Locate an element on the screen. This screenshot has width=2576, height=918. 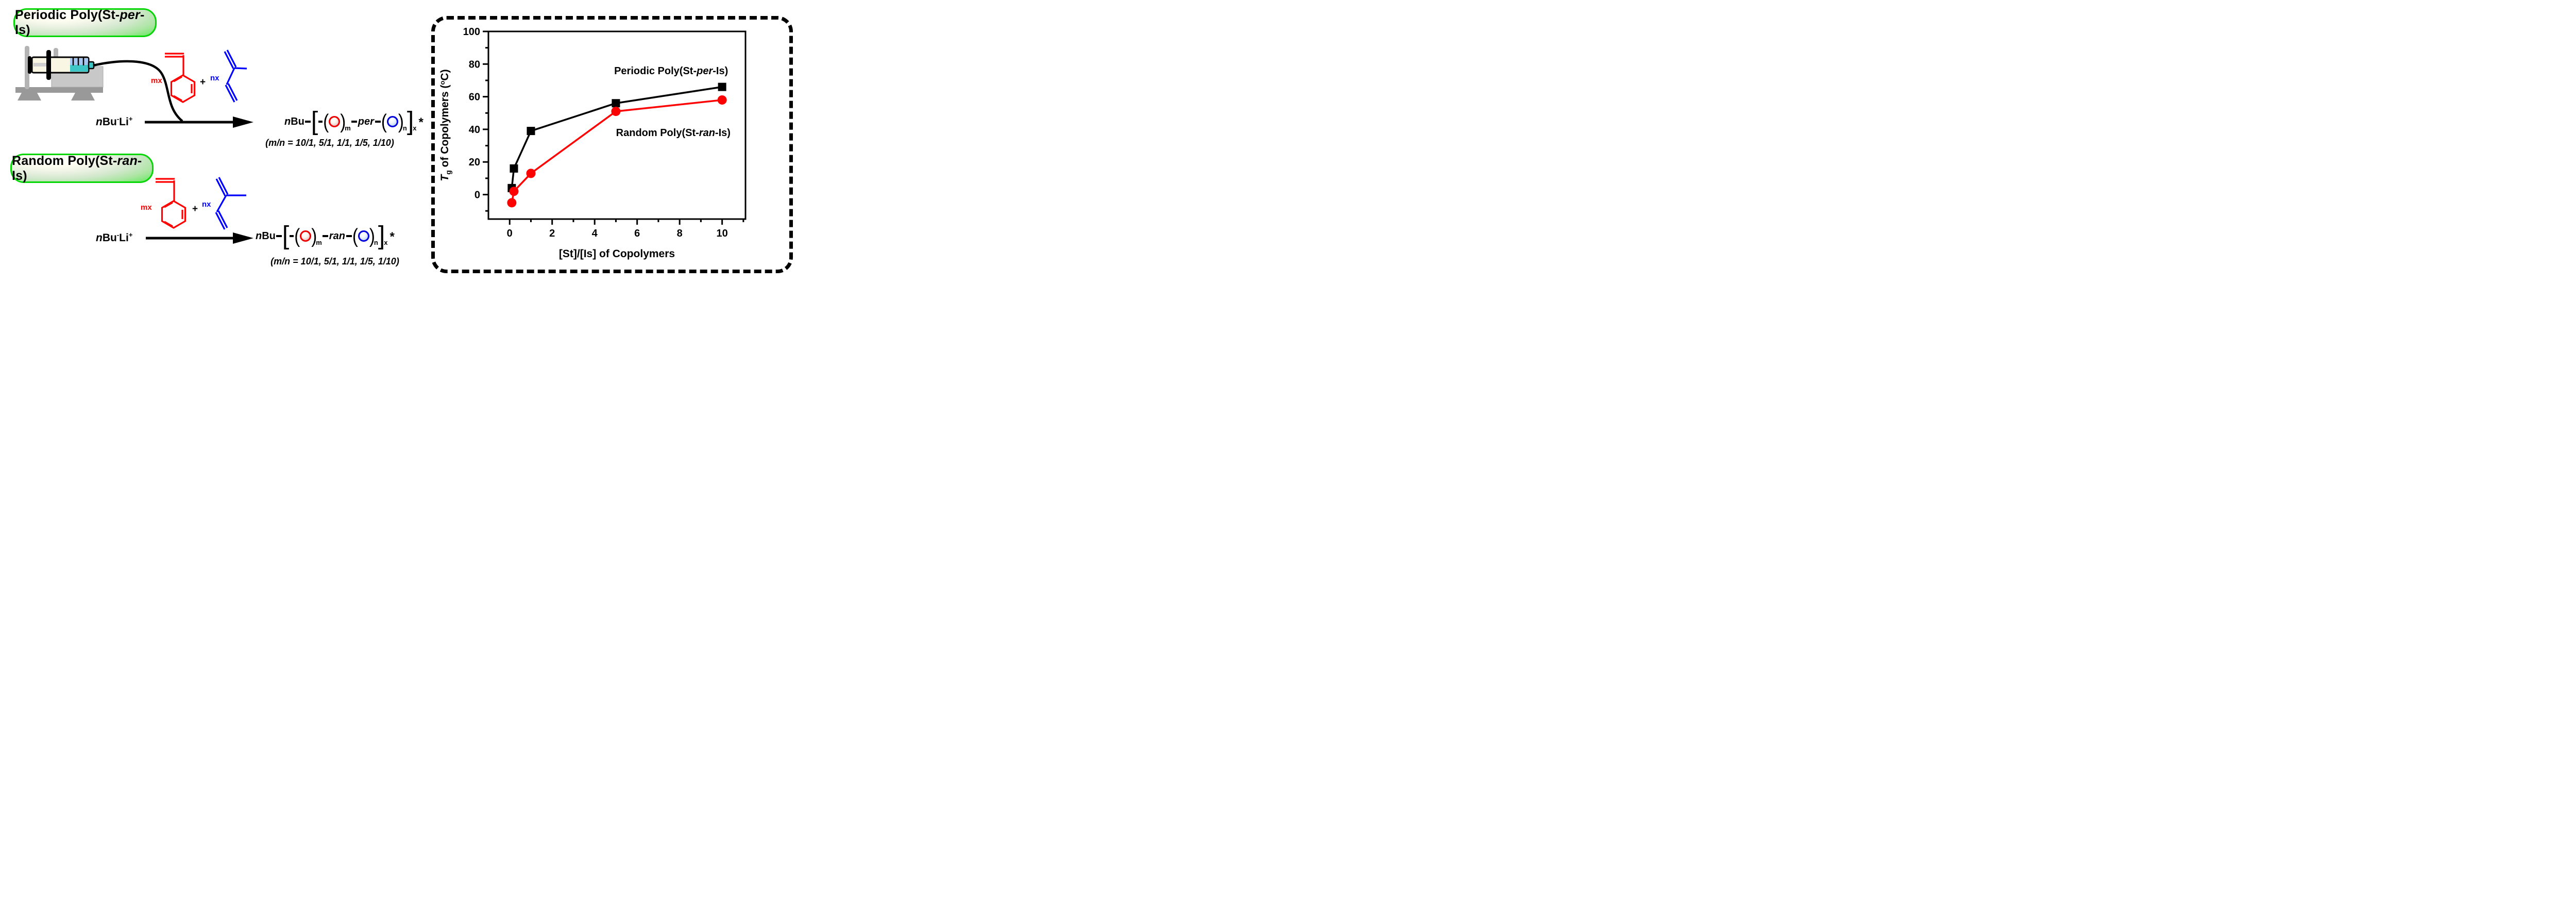
x-tick-label: 8 is located at coordinates (680, 234).